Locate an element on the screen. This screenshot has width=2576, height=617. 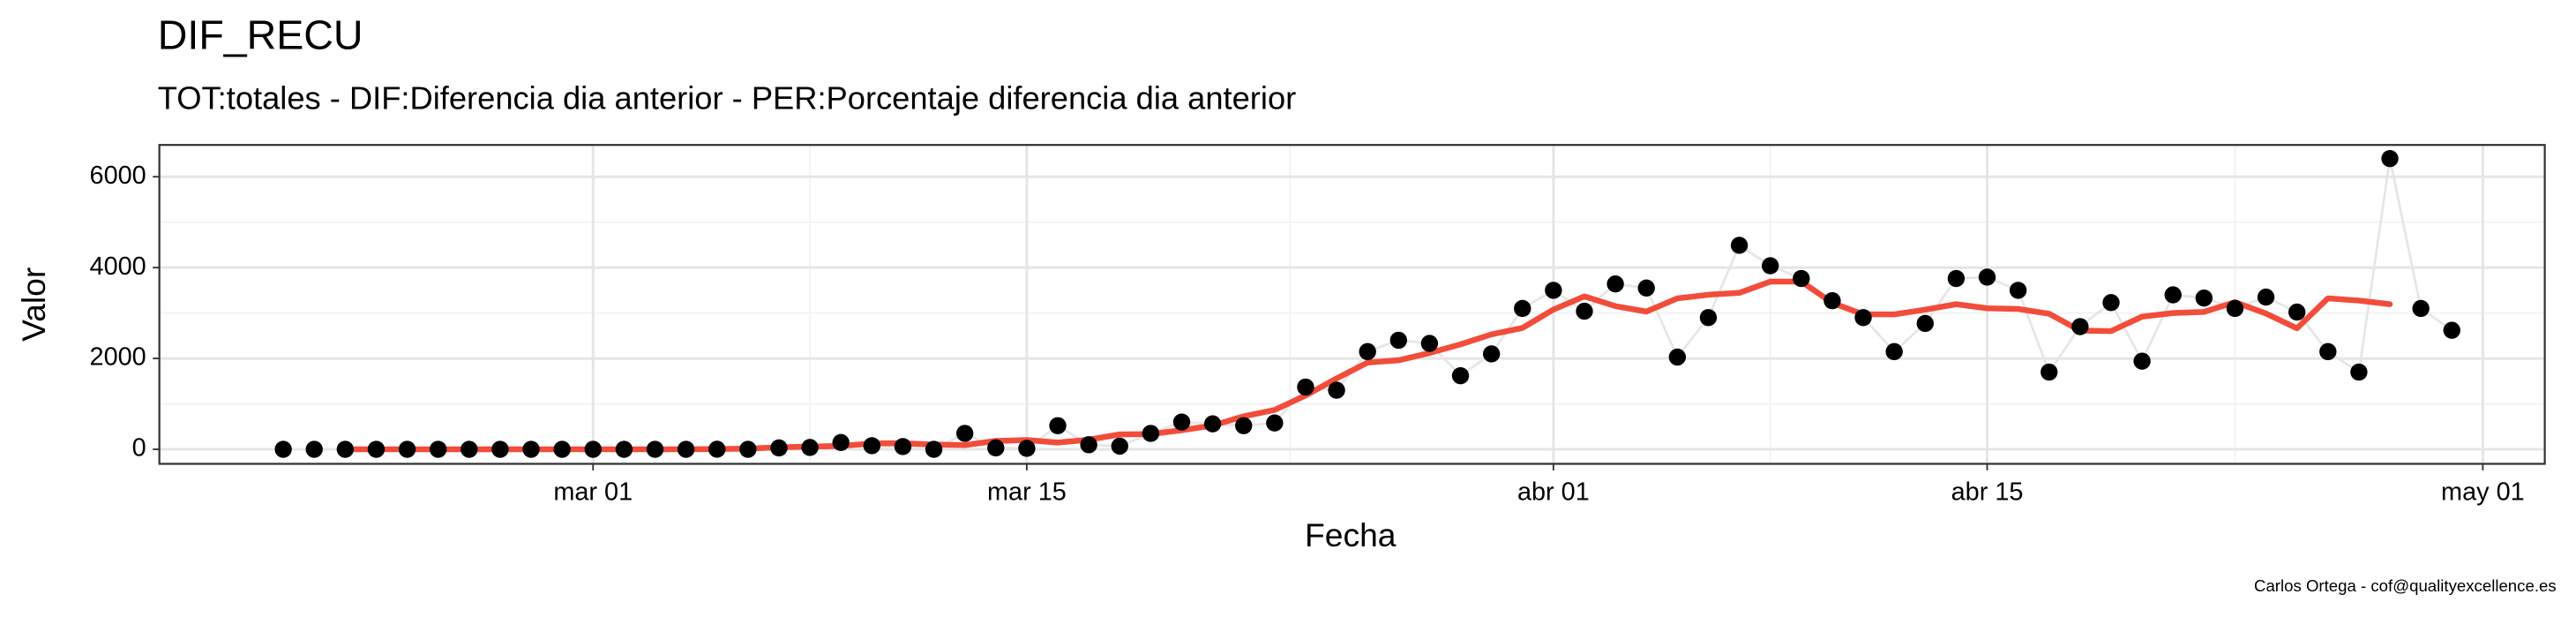
x-tick-label: may 01 is located at coordinates (2483, 492).